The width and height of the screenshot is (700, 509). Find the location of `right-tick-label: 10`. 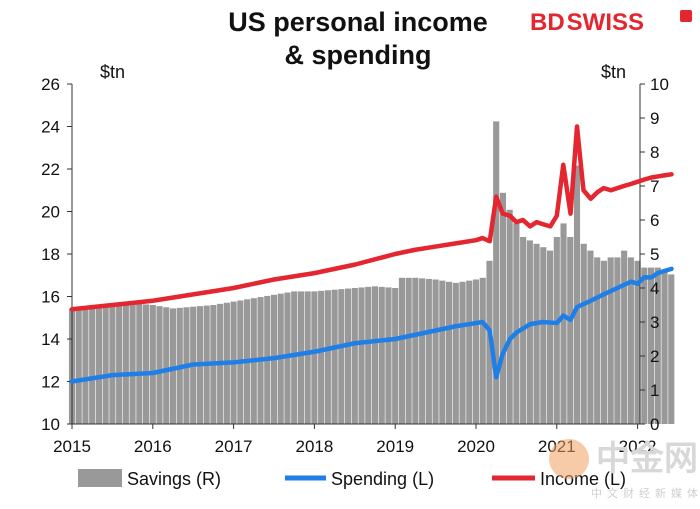

right-tick-label: 10 is located at coordinates (659, 84).